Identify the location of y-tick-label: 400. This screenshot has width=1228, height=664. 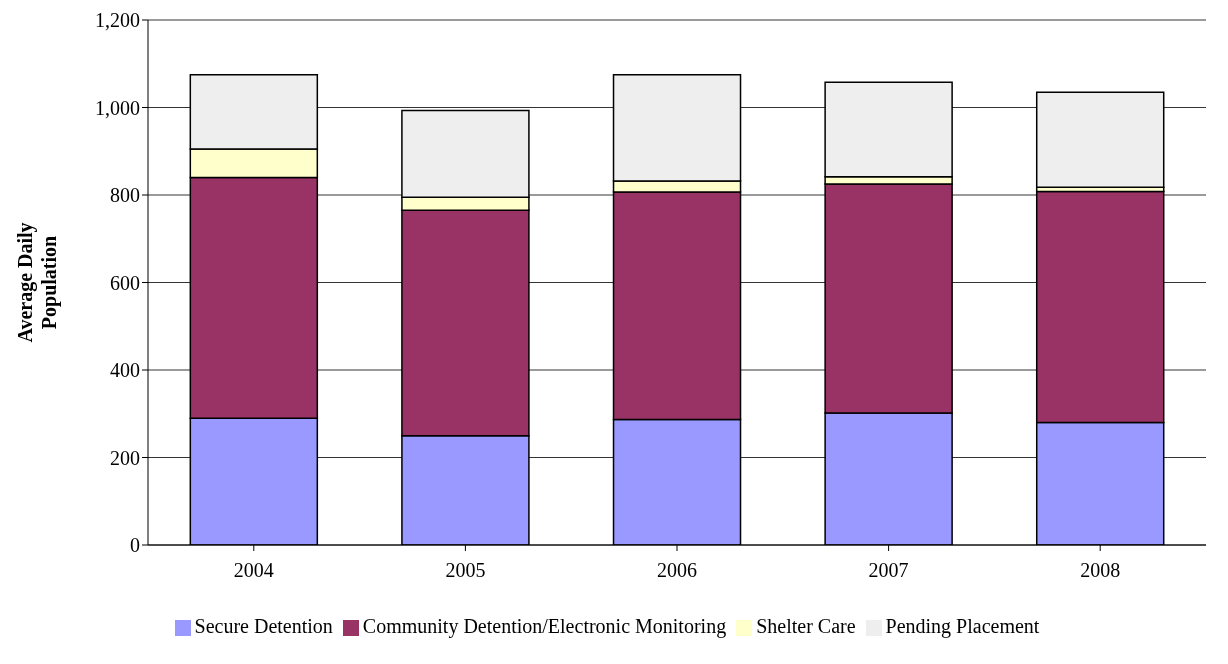
(125, 370).